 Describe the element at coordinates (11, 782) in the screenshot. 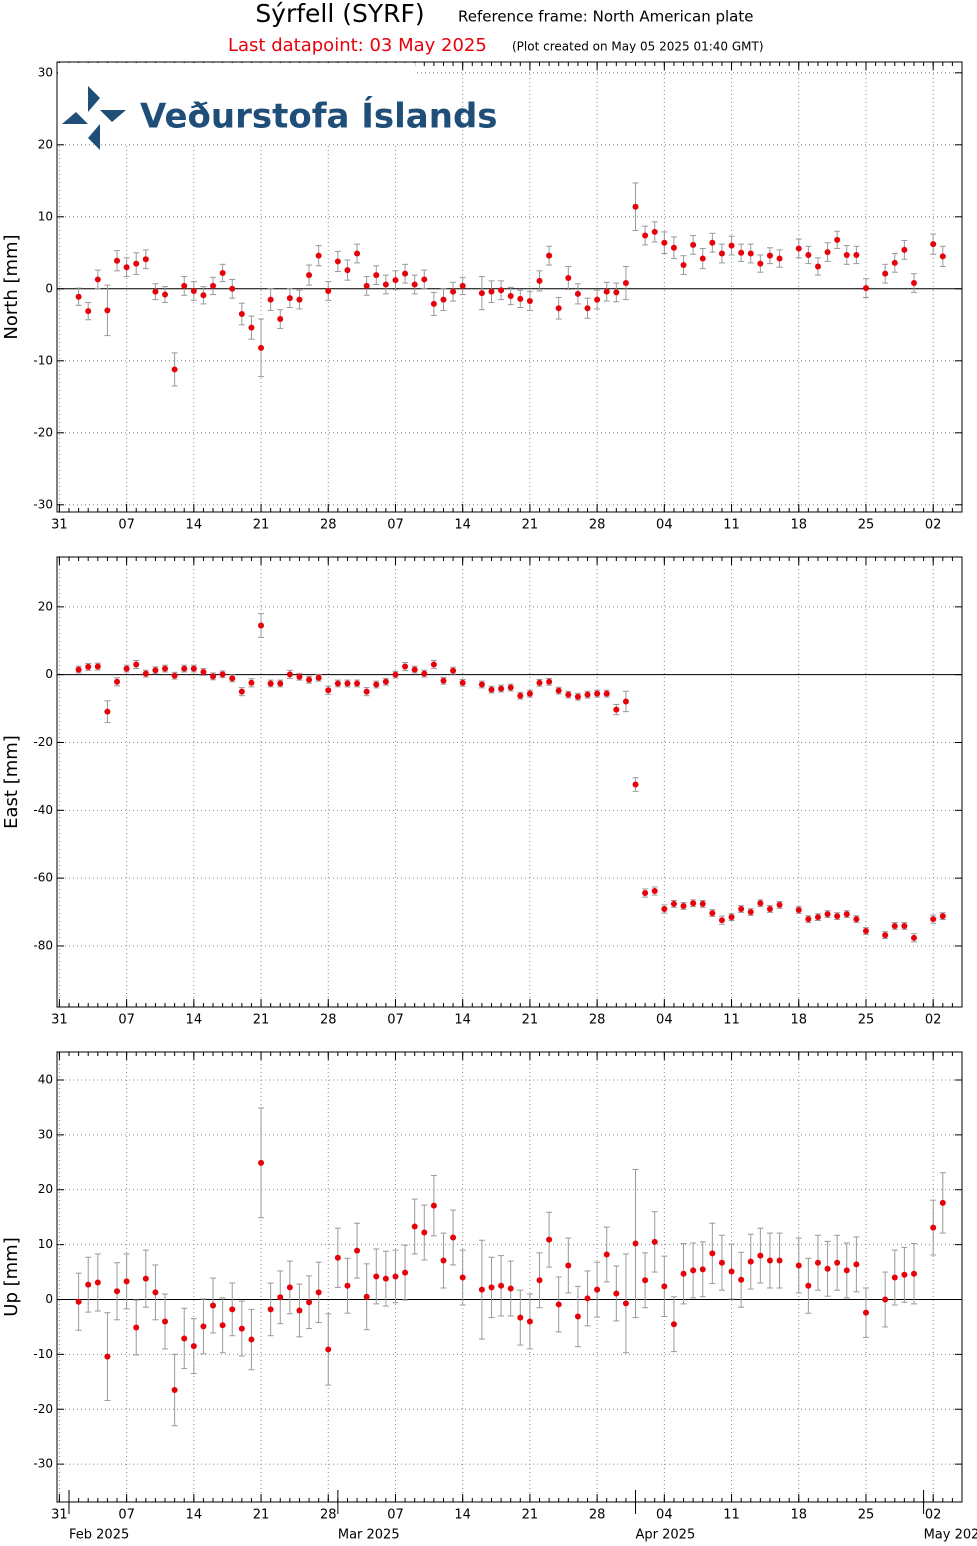

I see `y-axis-label: East [mm]` at that location.